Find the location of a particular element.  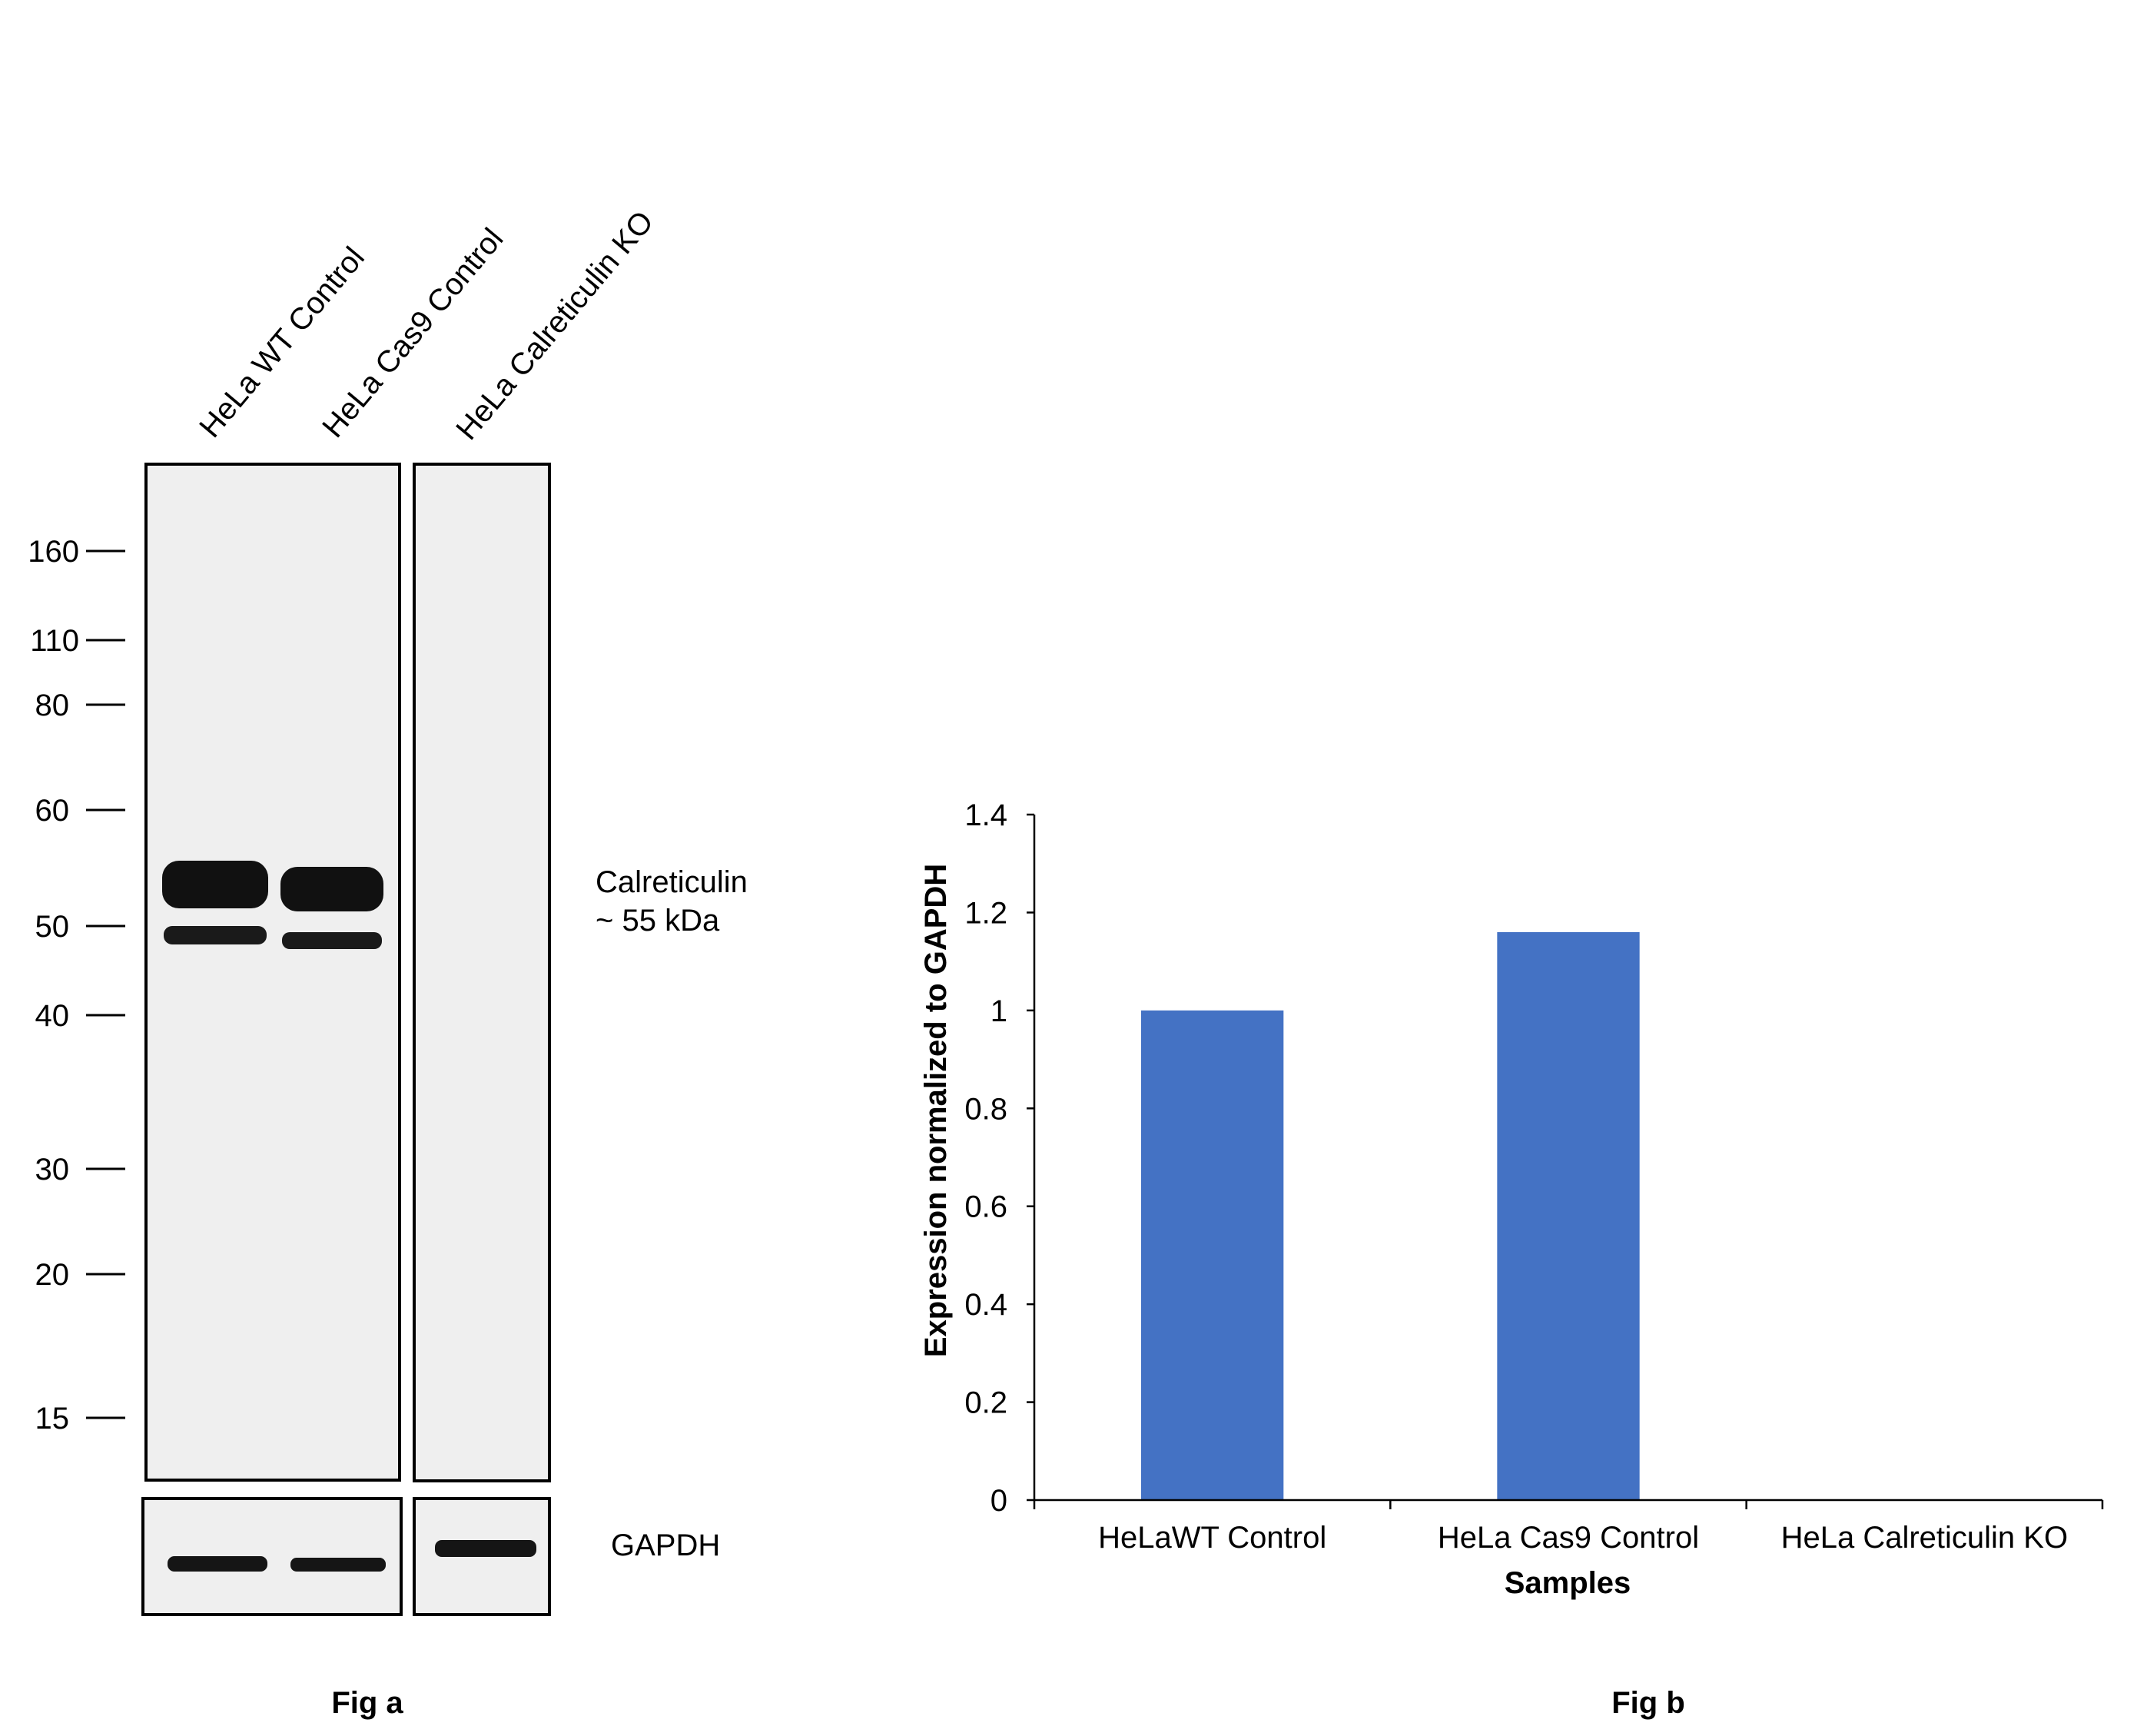

y-tick-label: 1.4 is located at coordinates (985, 815).